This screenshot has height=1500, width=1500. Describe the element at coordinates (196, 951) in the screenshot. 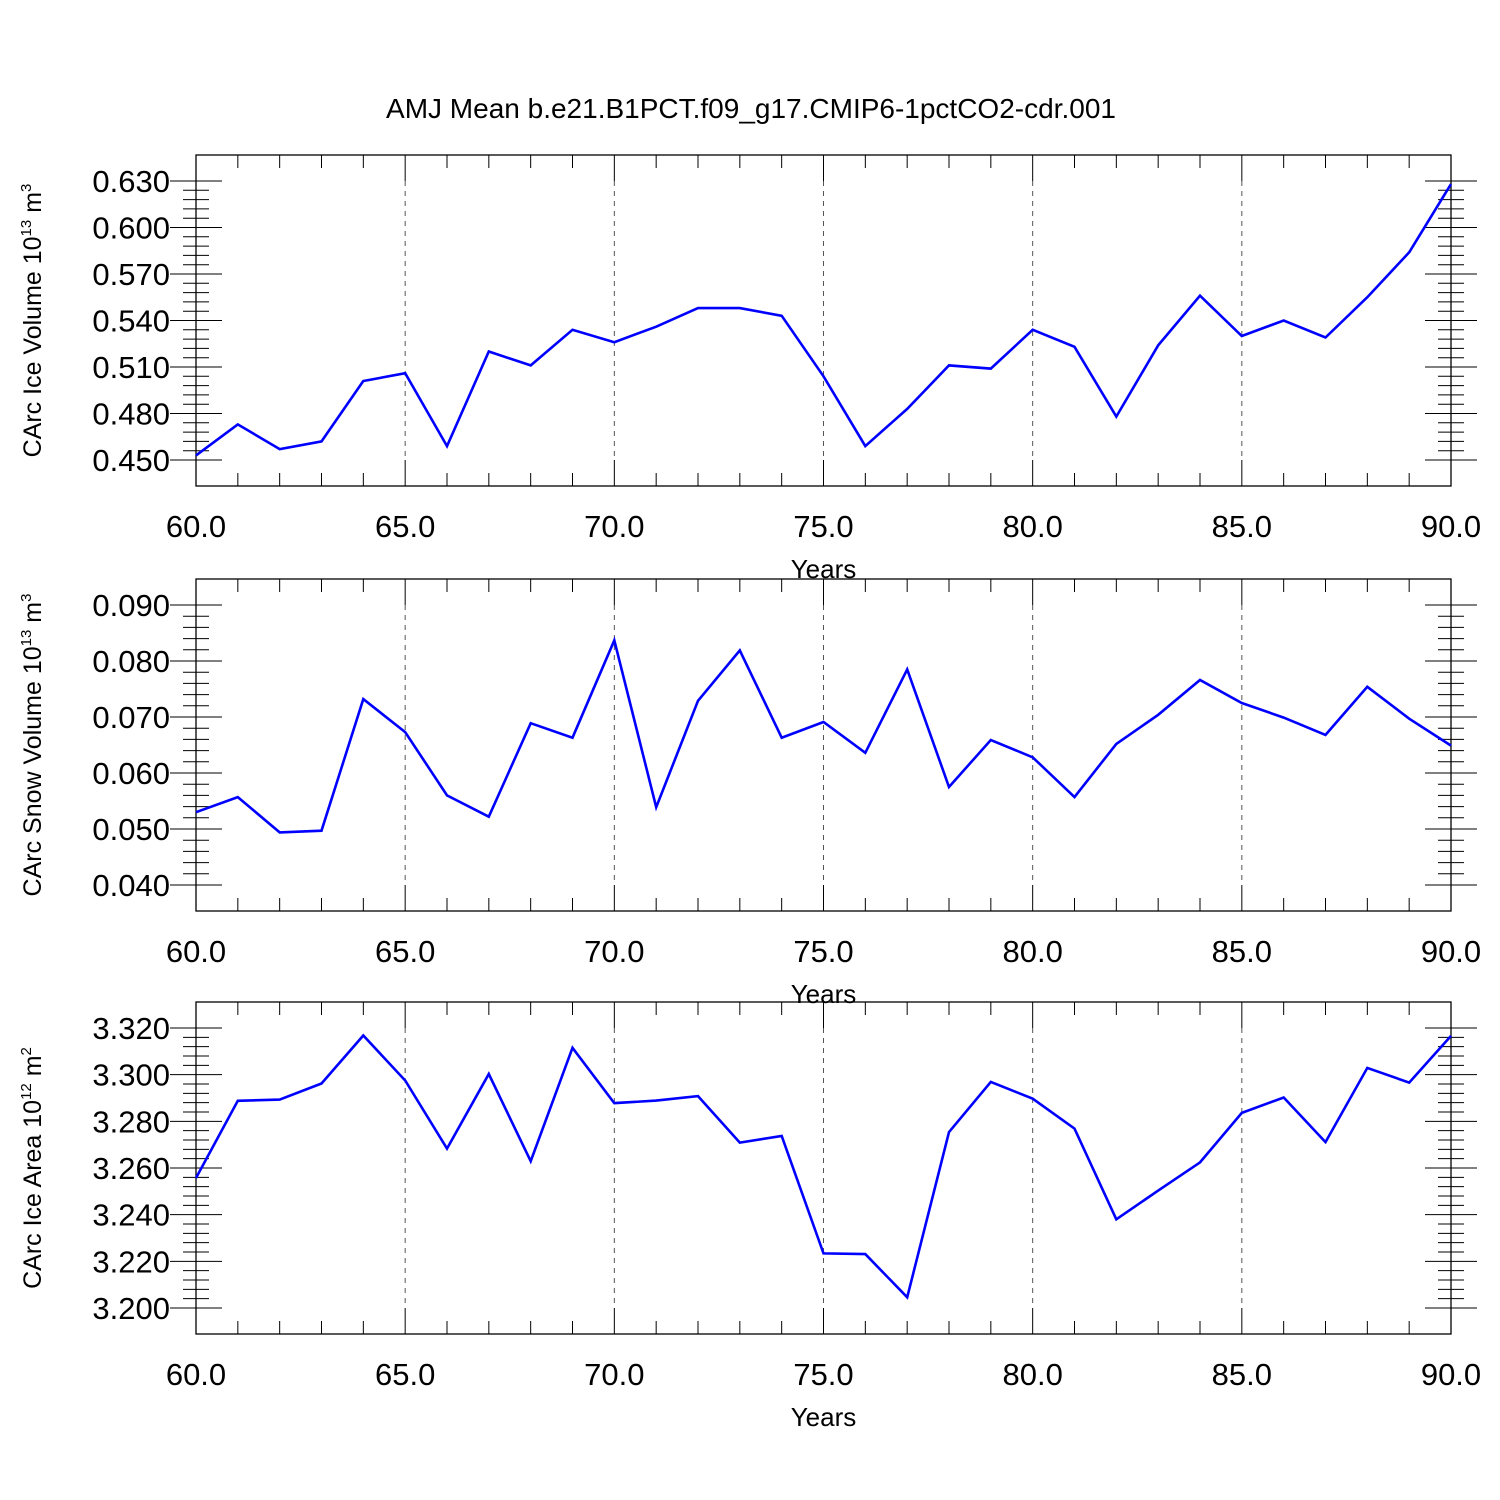

I see `panel-2-xtick-label: 60.0` at that location.